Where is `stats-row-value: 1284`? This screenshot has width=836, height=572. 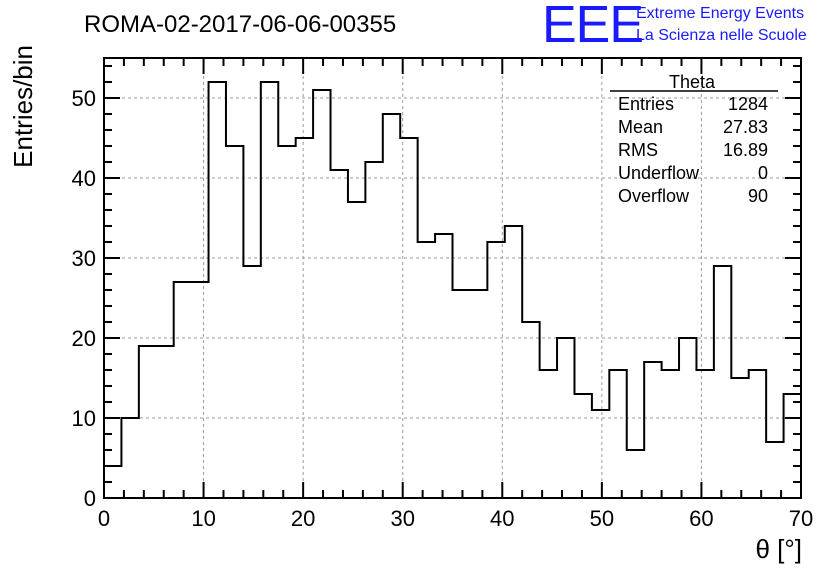 stats-row-value: 1284 is located at coordinates (748, 104).